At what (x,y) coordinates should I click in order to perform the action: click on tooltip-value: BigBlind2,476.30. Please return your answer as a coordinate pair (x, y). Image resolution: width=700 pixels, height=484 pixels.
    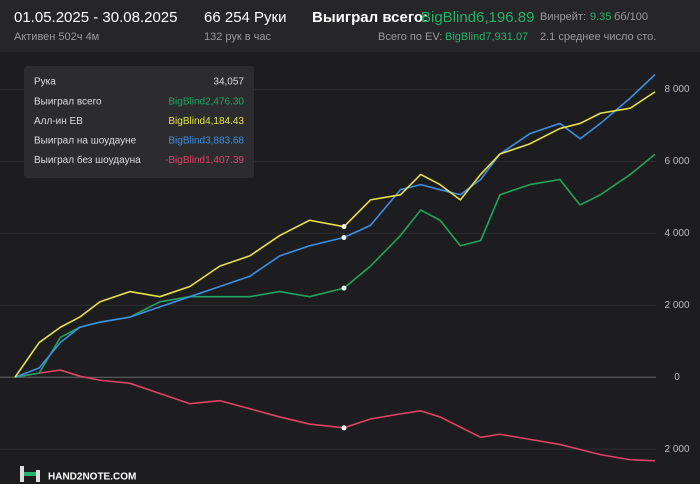
    Looking at the image, I should click on (206, 102).